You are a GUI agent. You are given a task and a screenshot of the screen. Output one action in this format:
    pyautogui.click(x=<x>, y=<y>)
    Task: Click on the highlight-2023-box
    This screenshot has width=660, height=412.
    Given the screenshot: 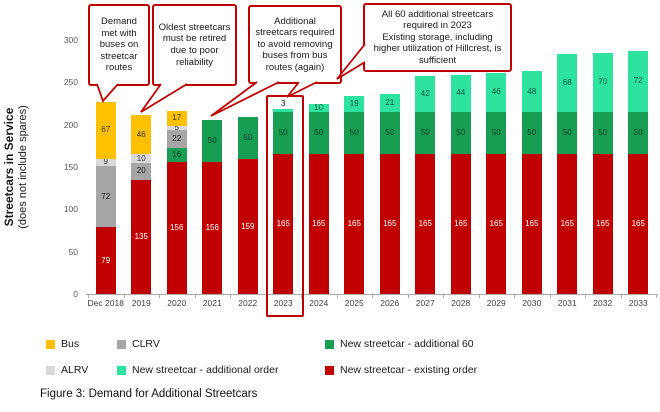 What is the action you would take?
    pyautogui.click(x=285, y=206)
    